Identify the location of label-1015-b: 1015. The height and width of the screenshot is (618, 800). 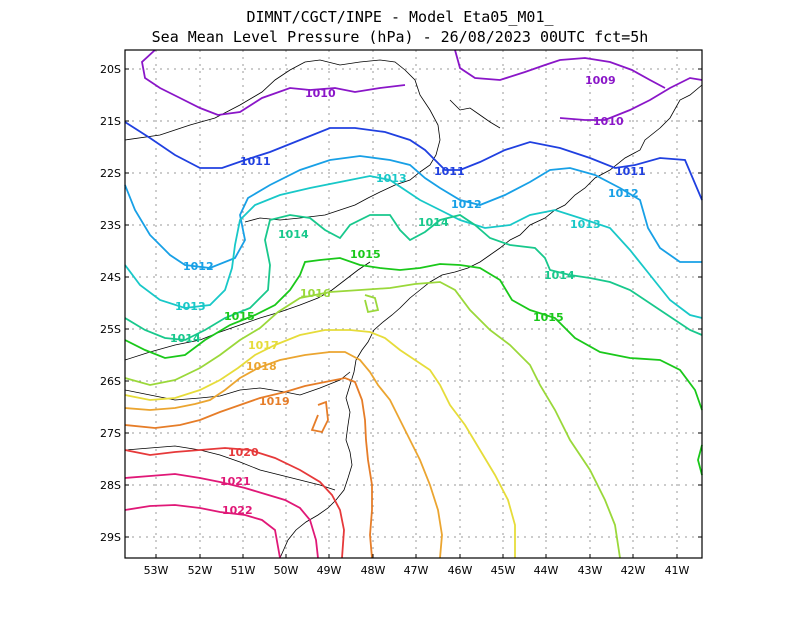
(365, 254).